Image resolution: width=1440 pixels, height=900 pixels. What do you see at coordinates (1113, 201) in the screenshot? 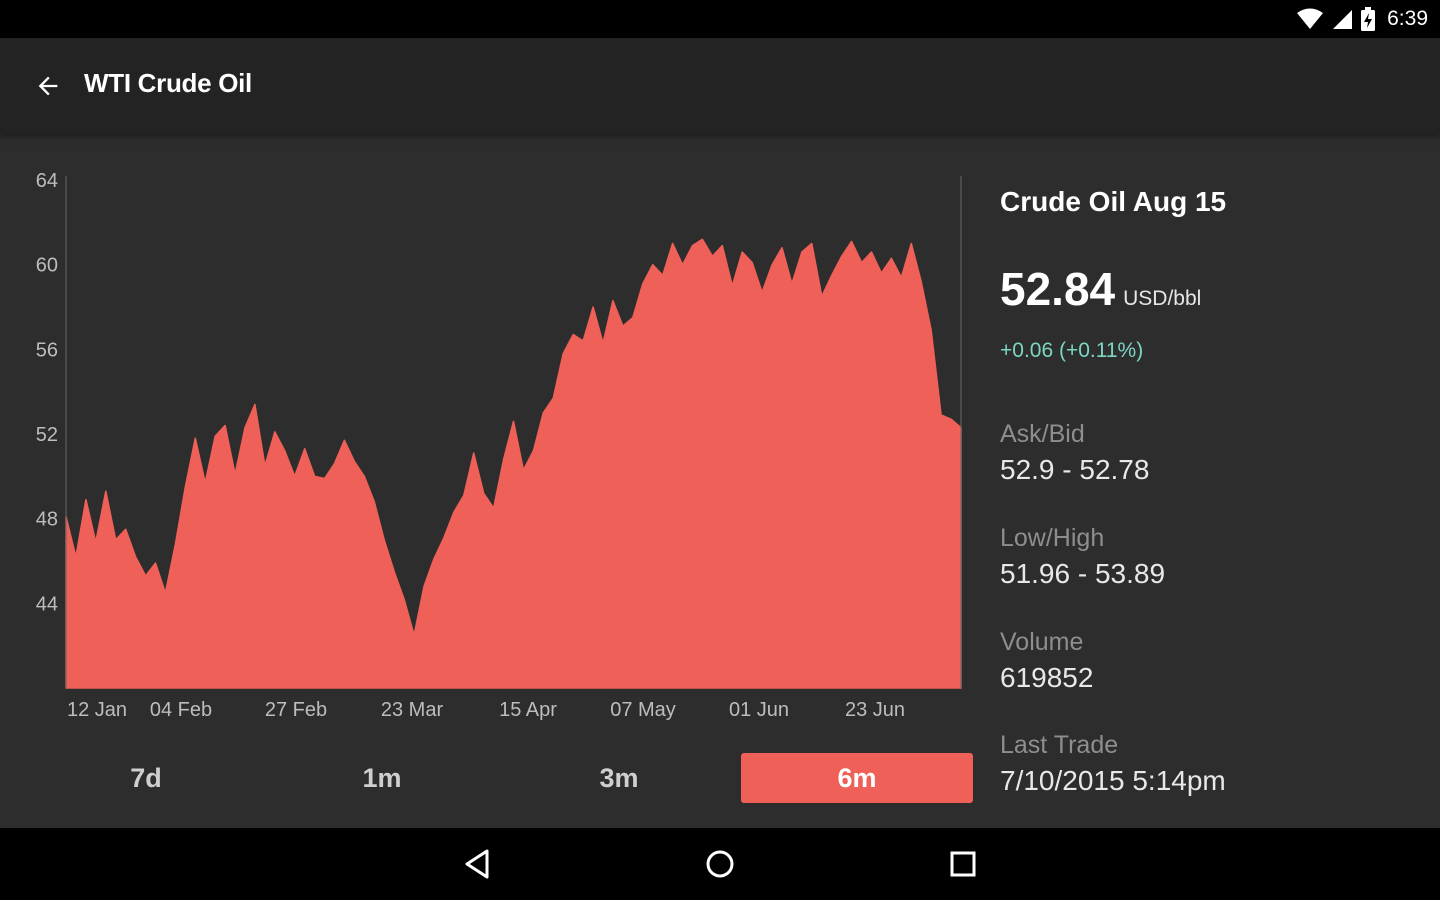
I see `contract-title: Crude Oil Aug 15` at bounding box center [1113, 201].